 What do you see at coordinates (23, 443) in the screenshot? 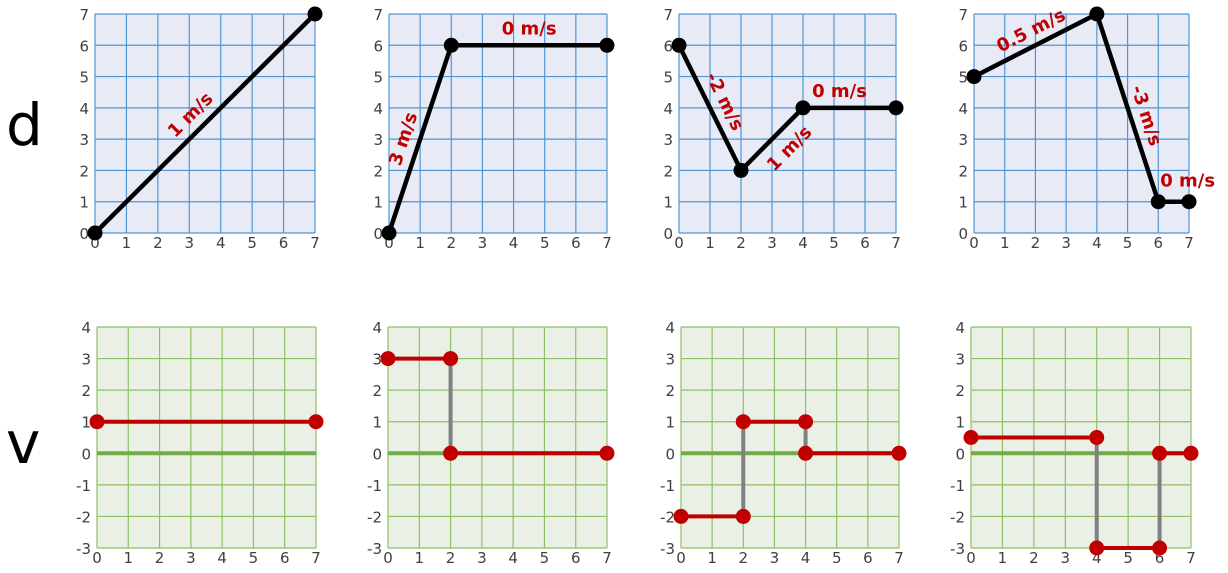
I see `row-label-v: v` at bounding box center [23, 443].